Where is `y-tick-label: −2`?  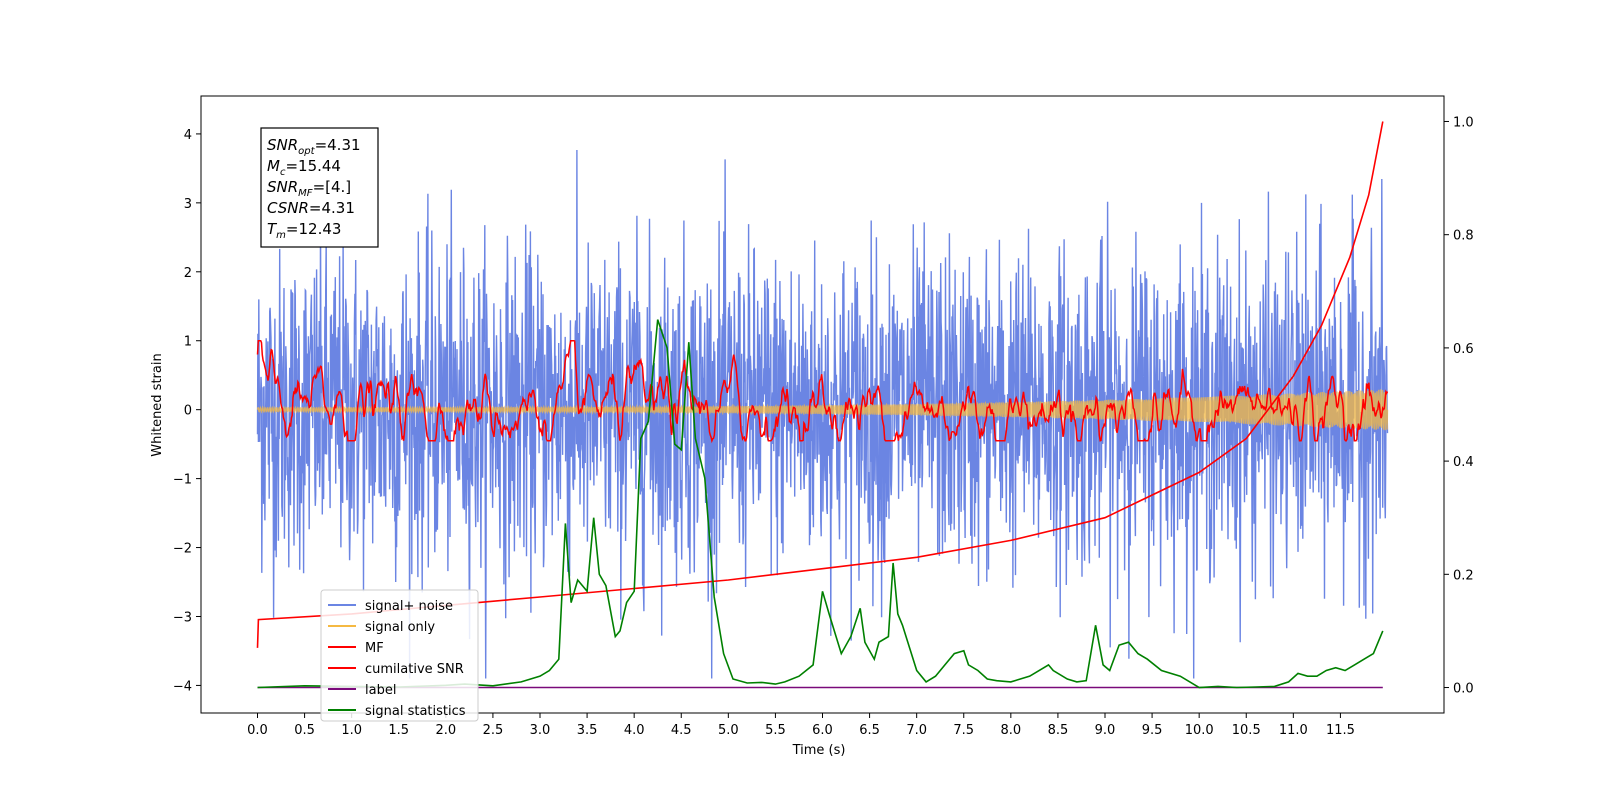
y-tick-label: −2 is located at coordinates (182, 549).